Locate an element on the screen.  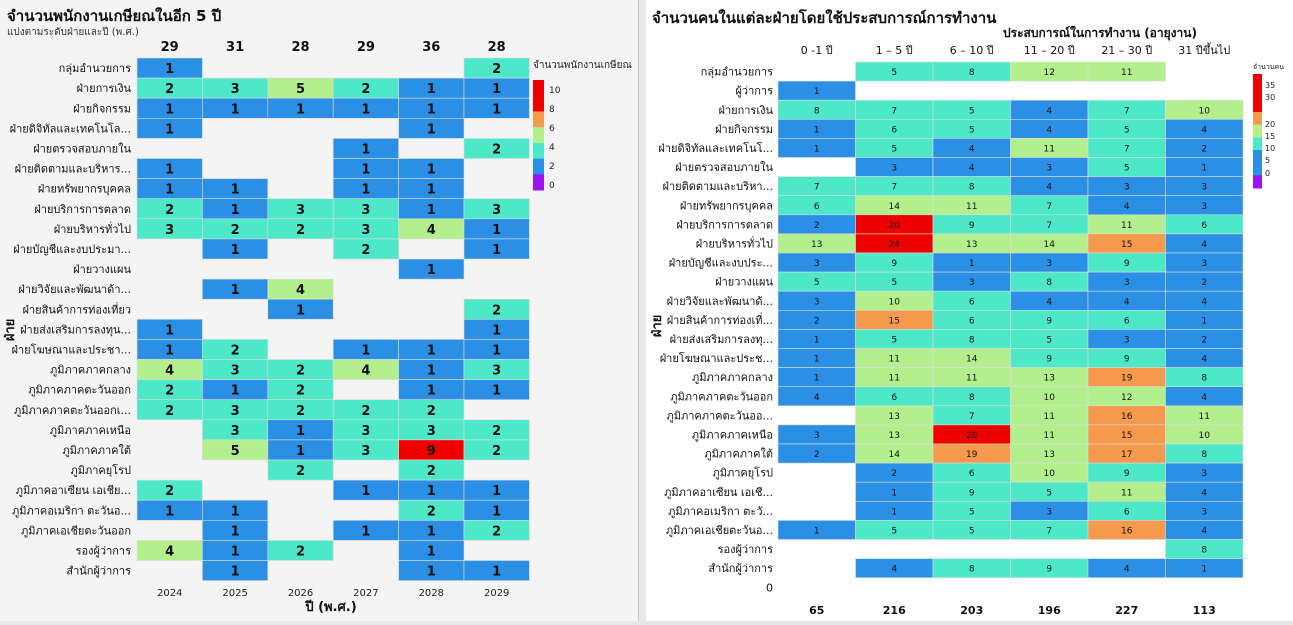
cell-value-label: 24 is located at coordinates (895, 245).